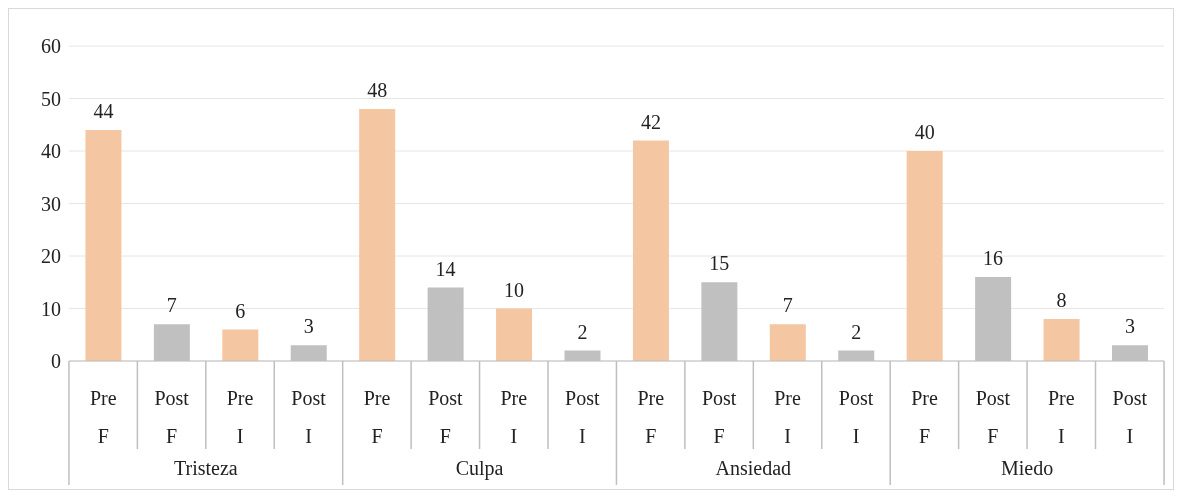  Describe the element at coordinates (51, 256) in the screenshot. I see `y-tick-label: 20` at that location.